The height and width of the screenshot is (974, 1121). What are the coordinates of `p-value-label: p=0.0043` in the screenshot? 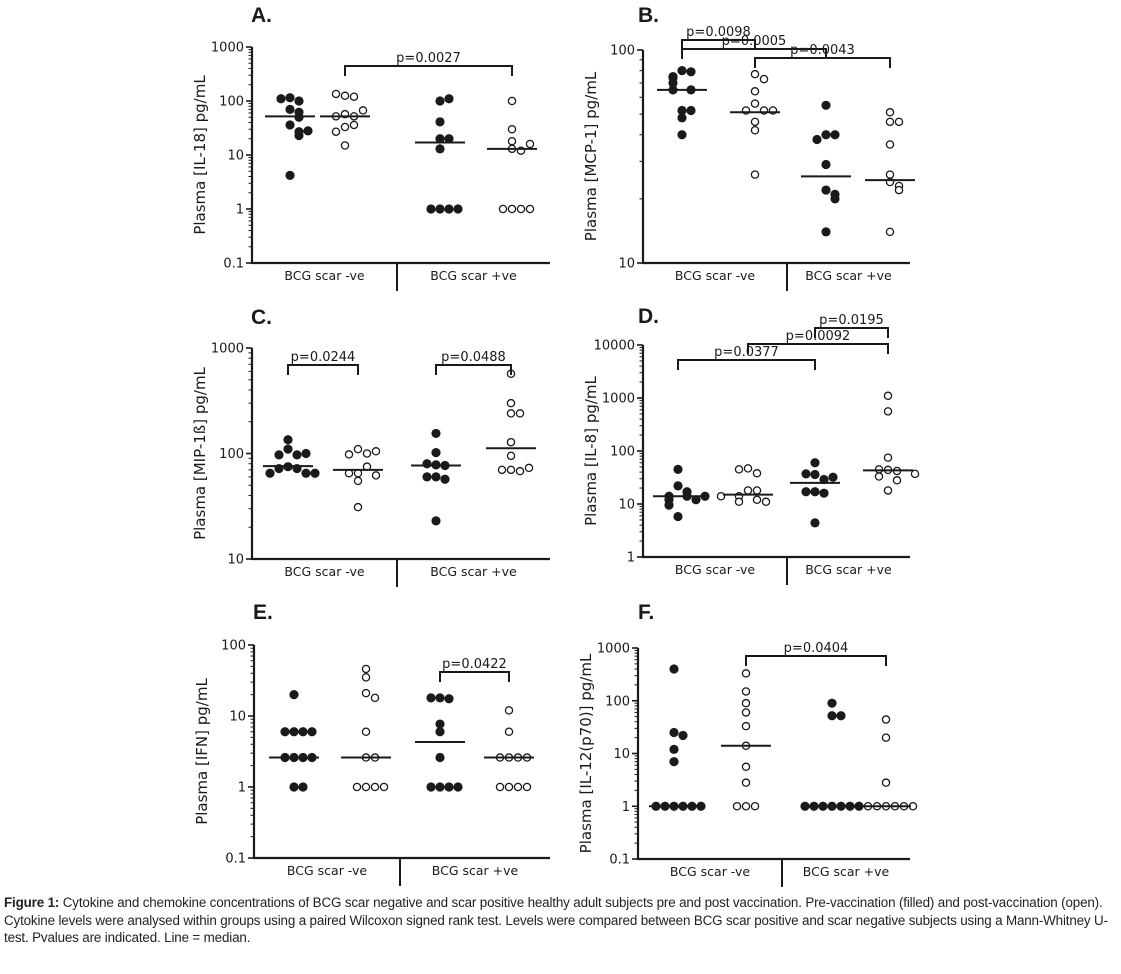 It's located at (822, 50).